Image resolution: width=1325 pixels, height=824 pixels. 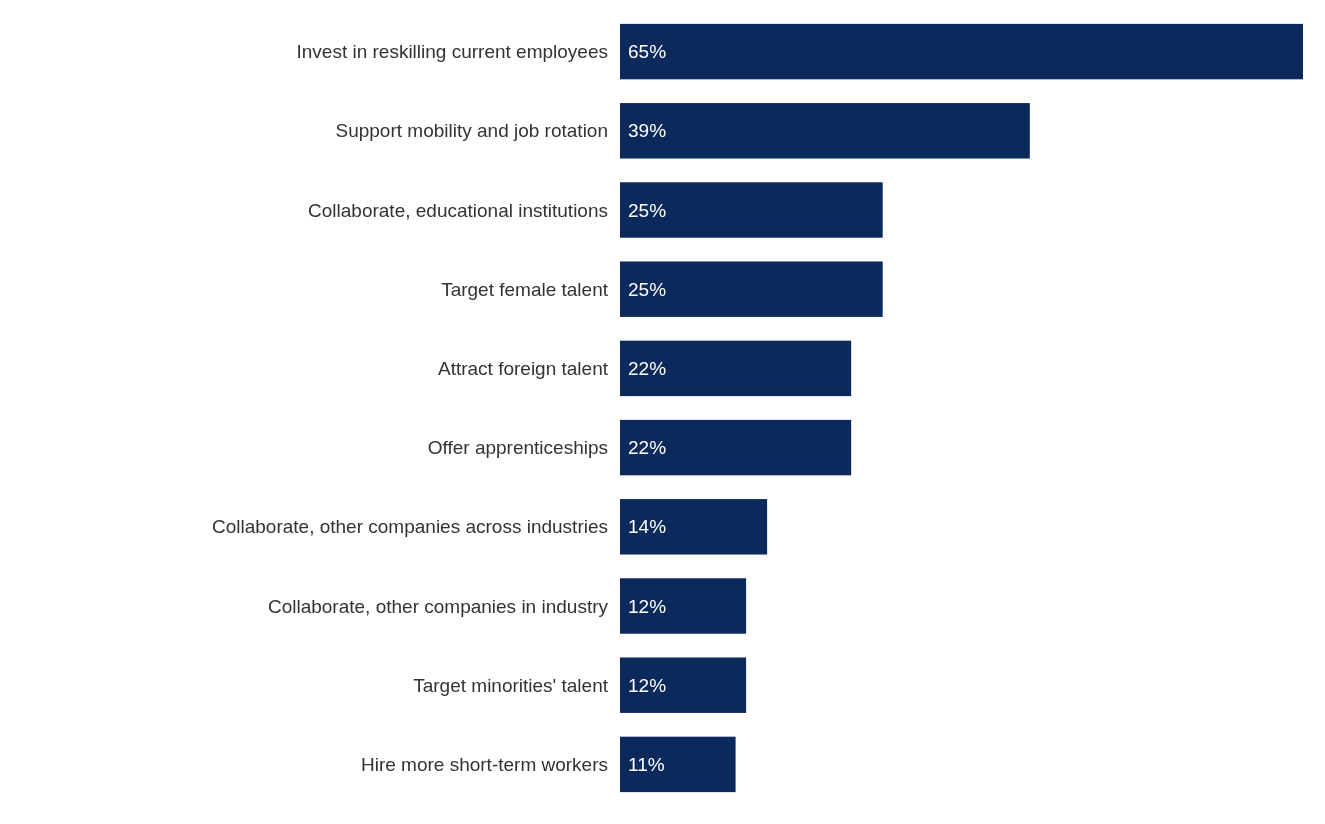 I want to click on y-tick-label: Target female talent, so click(x=525, y=289).